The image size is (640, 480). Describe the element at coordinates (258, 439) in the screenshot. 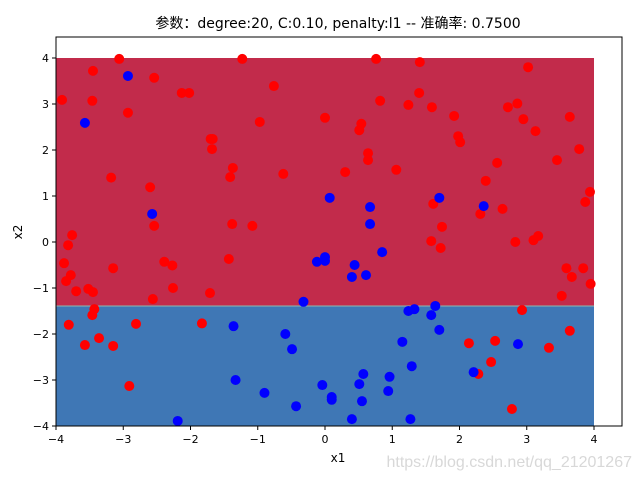

I see `x-tick-label: −1` at that location.